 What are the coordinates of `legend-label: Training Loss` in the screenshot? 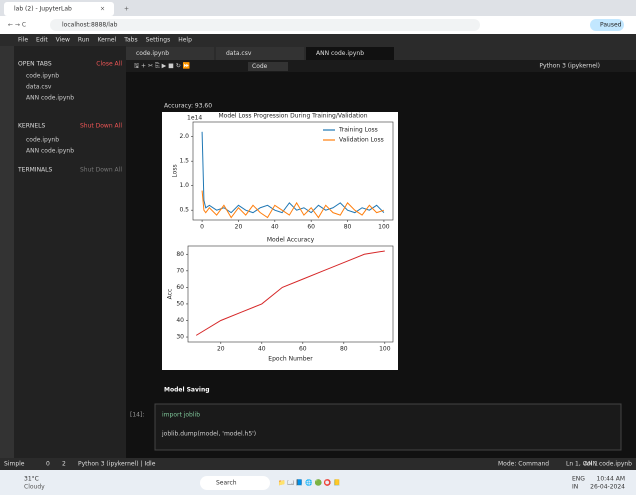 It's located at (358, 130).